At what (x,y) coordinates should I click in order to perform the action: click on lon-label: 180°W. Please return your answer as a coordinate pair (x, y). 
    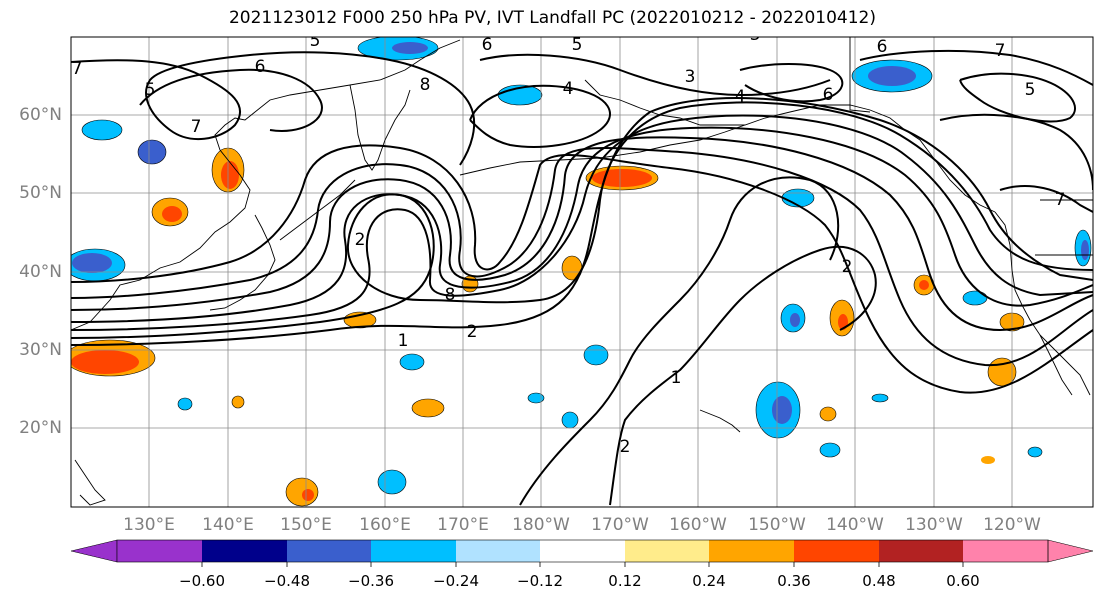
    Looking at the image, I should click on (541, 525).